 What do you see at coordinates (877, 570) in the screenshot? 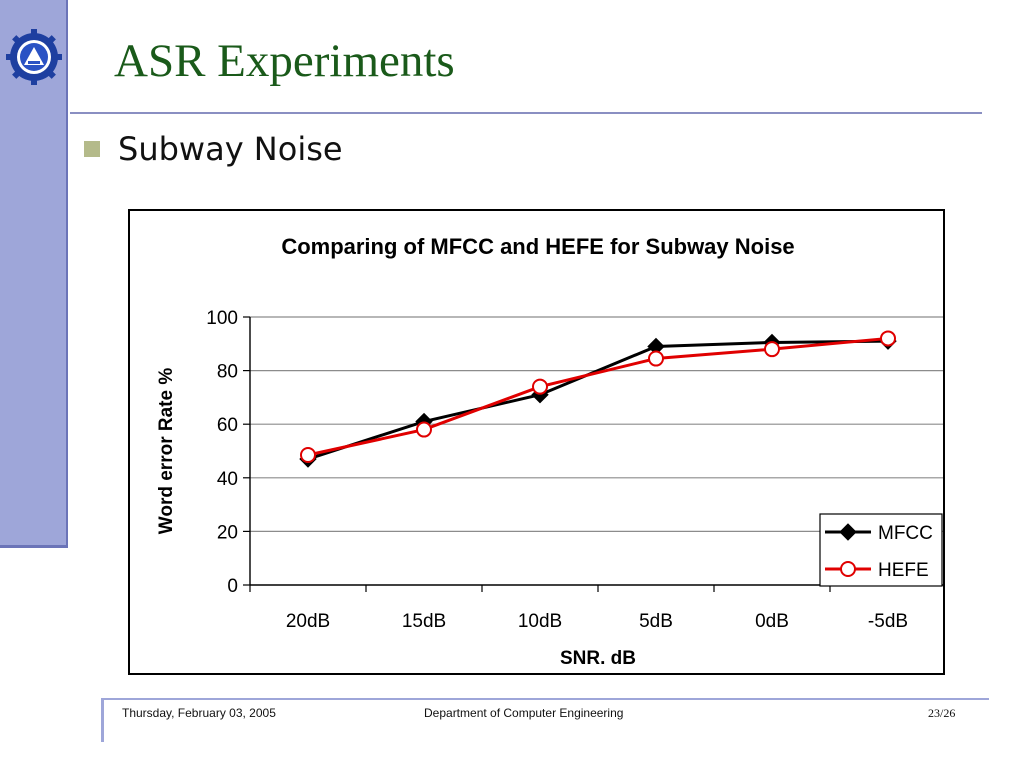
I see `legend-item-hefe: HEFE` at bounding box center [877, 570].